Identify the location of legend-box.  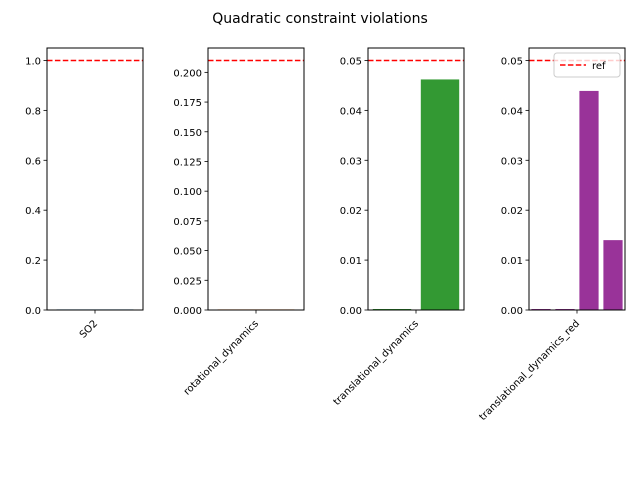
(587, 65).